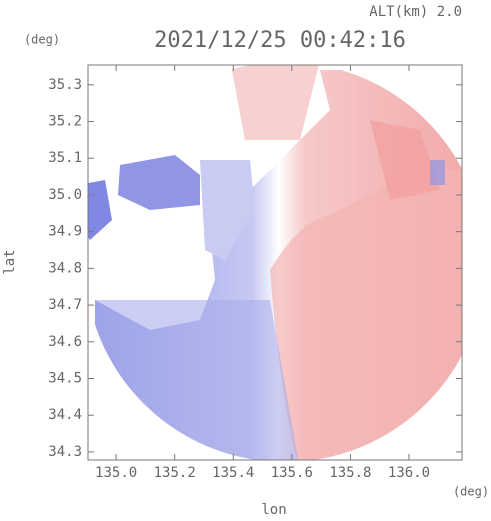 This screenshot has height=521, width=491. What do you see at coordinates (65, 232) in the screenshot?
I see `y-tick-label: 34.9` at bounding box center [65, 232].